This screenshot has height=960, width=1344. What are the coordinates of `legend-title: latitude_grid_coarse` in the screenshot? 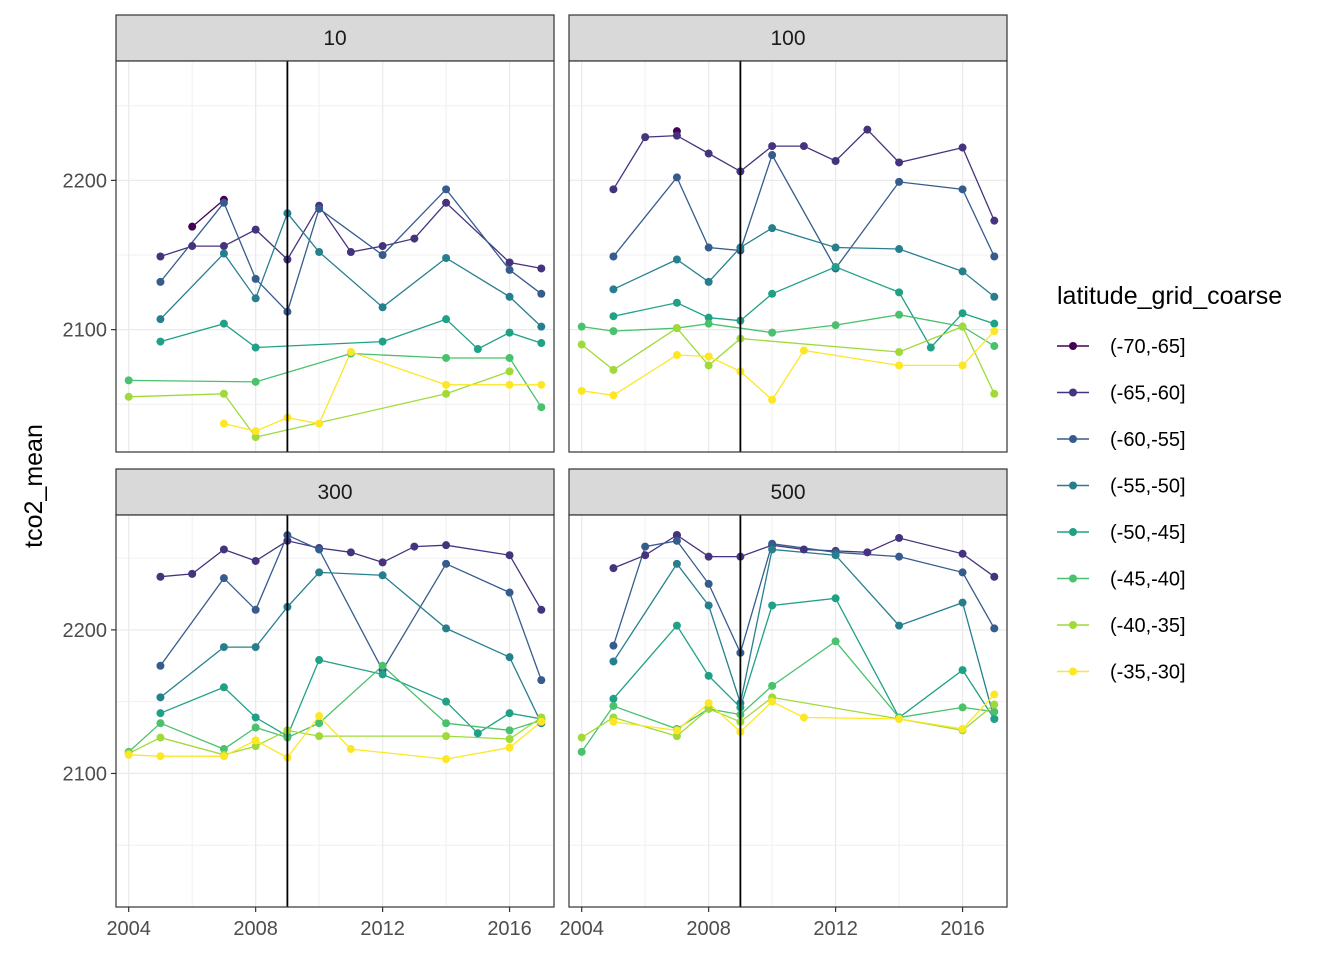 It's located at (1169, 296).